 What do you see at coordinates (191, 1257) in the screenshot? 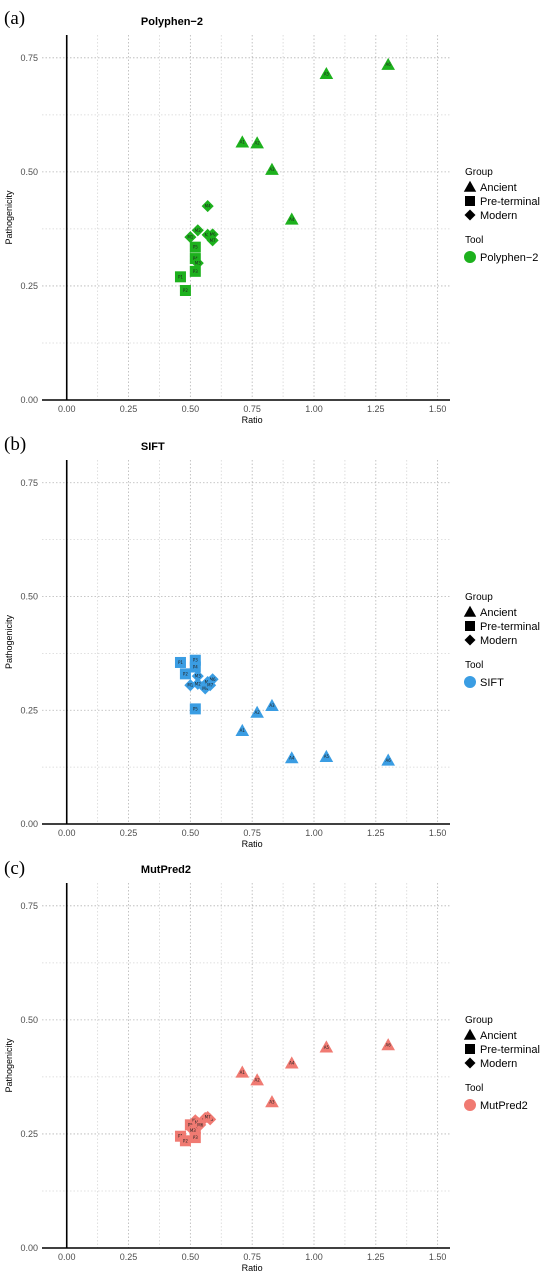
I see `x-tick-label: 0.50` at bounding box center [191, 1257].